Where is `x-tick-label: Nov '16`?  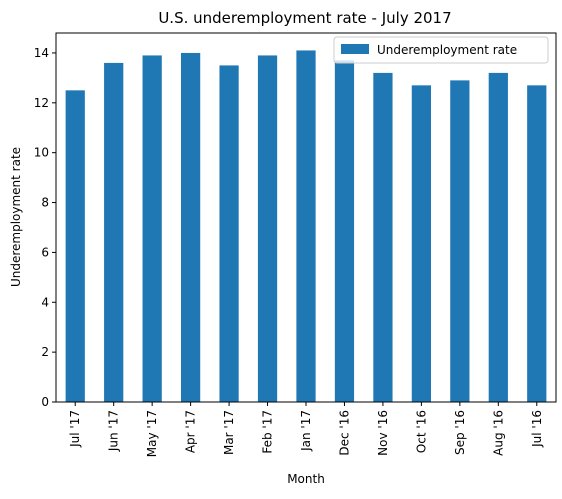
x-tick-label: Nov '16 is located at coordinates (383, 433).